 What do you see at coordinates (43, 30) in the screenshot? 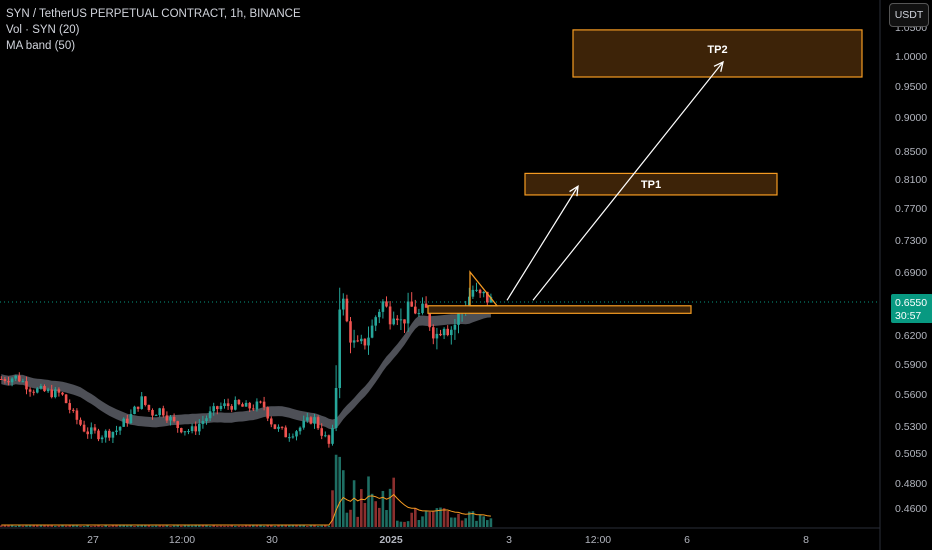
I see `volume-indicator-label: Vol · SYN (20)` at bounding box center [43, 30].